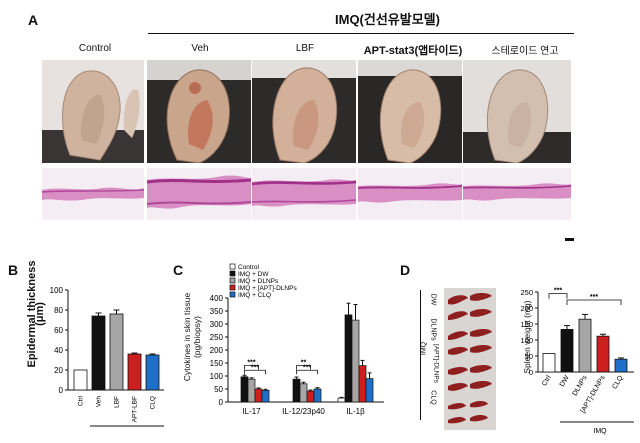 The image size is (640, 443). I want to click on chart-c-xtick-label: IL-12/23p40, so click(303, 411).